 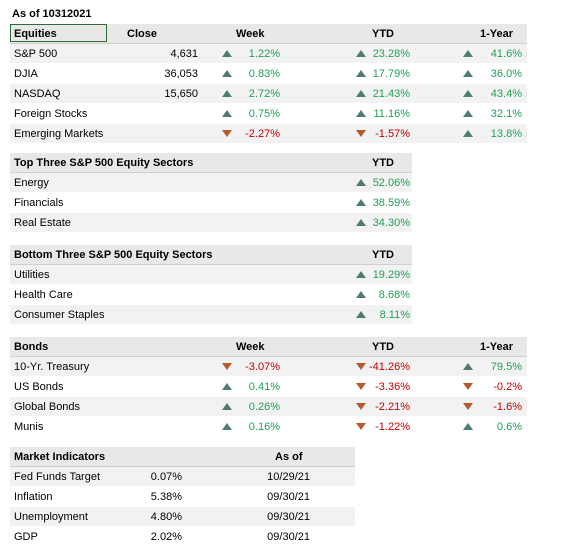 What do you see at coordinates (26, 74) in the screenshot?
I see `row-label: DJIA` at bounding box center [26, 74].